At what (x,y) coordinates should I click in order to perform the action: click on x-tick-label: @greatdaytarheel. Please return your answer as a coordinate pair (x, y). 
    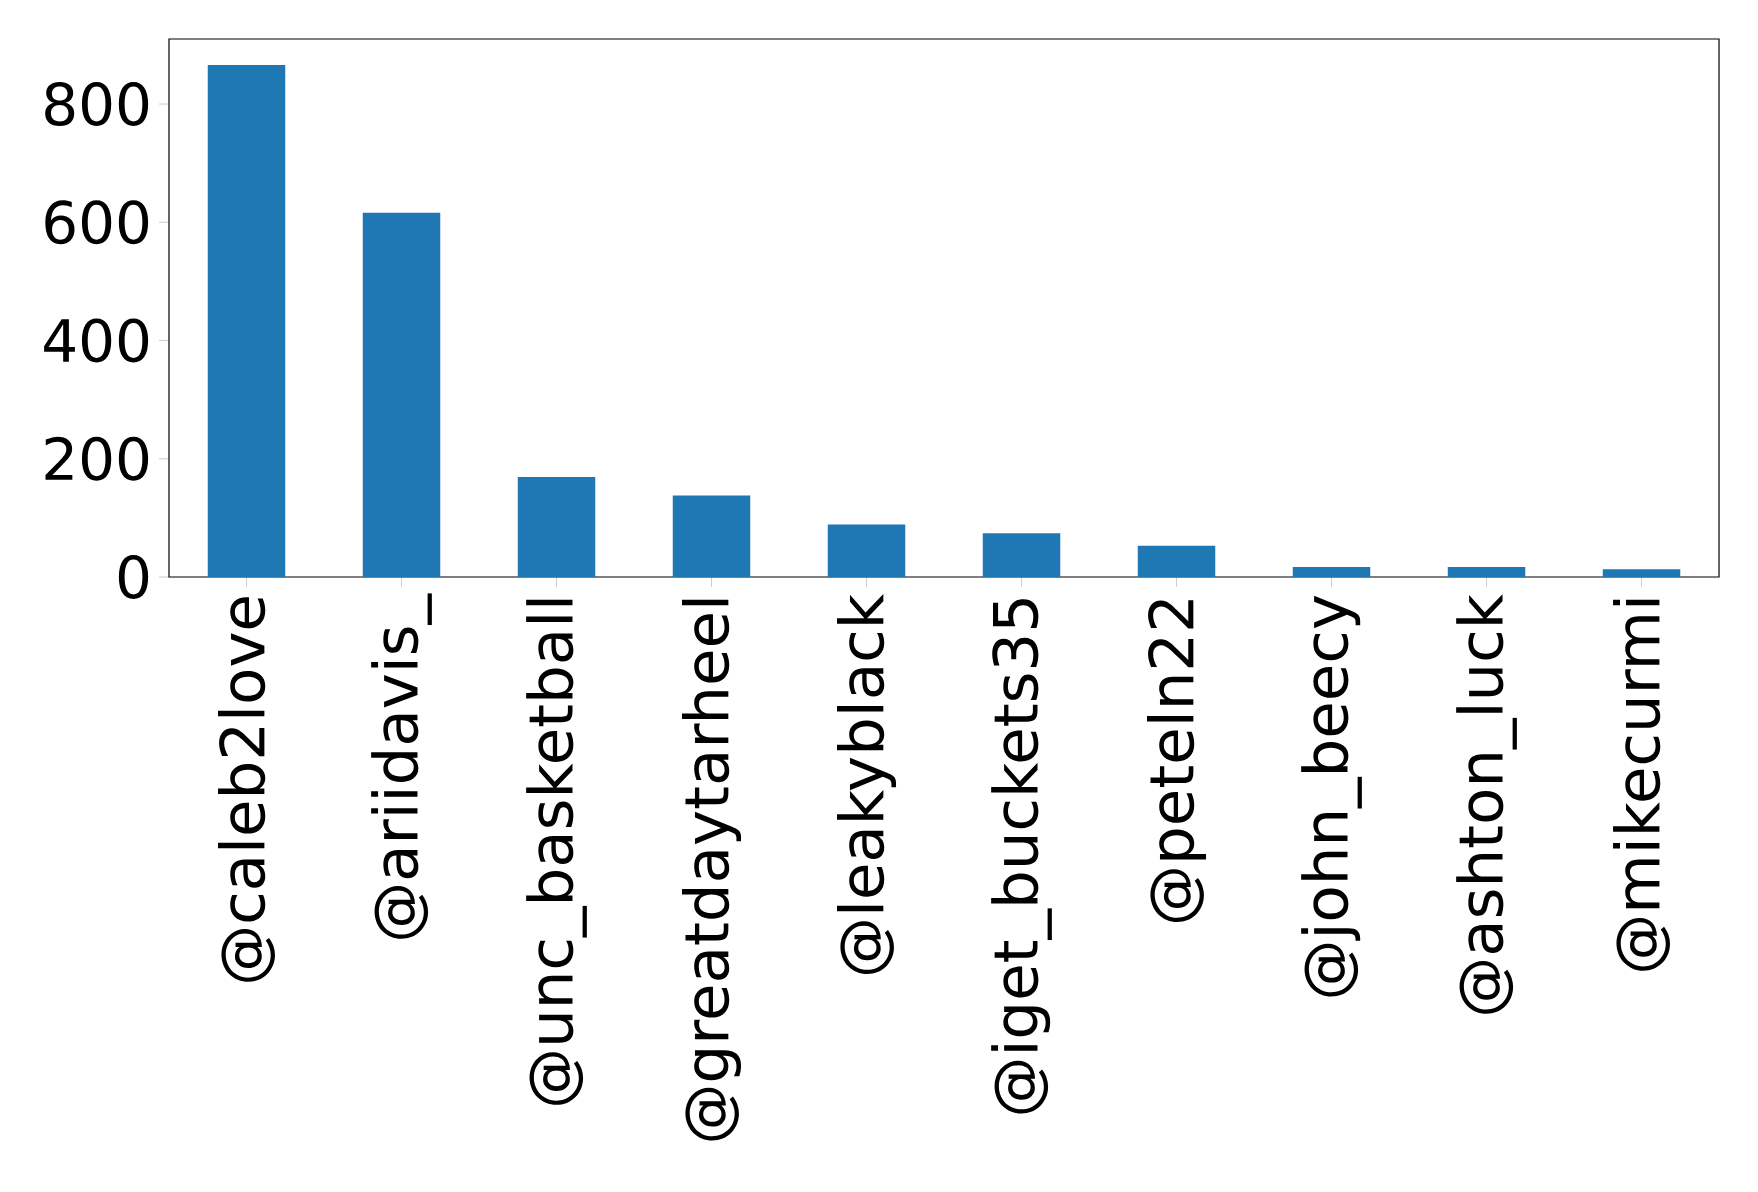
    Looking at the image, I should click on (711, 870).